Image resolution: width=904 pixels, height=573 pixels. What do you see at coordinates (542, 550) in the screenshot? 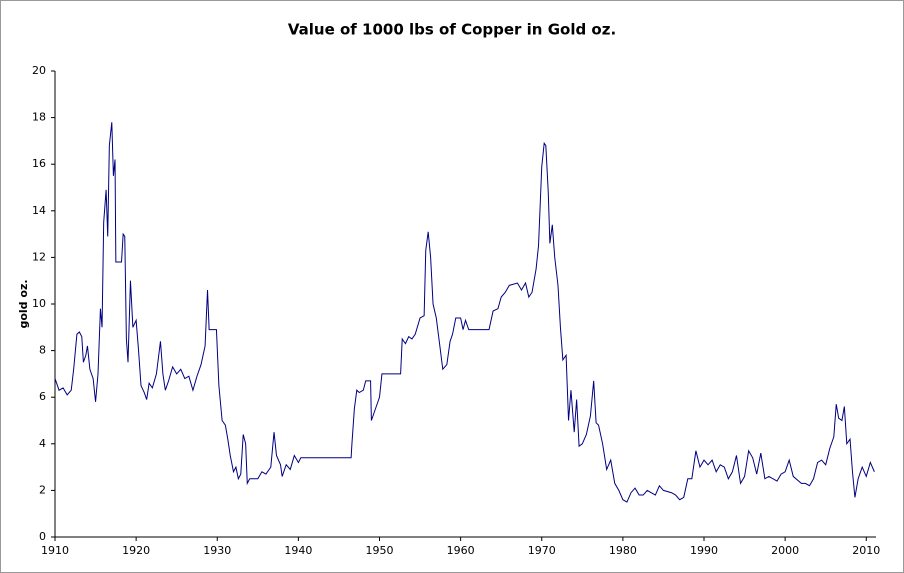
I see `x-tick-label: 1970` at bounding box center [542, 550].